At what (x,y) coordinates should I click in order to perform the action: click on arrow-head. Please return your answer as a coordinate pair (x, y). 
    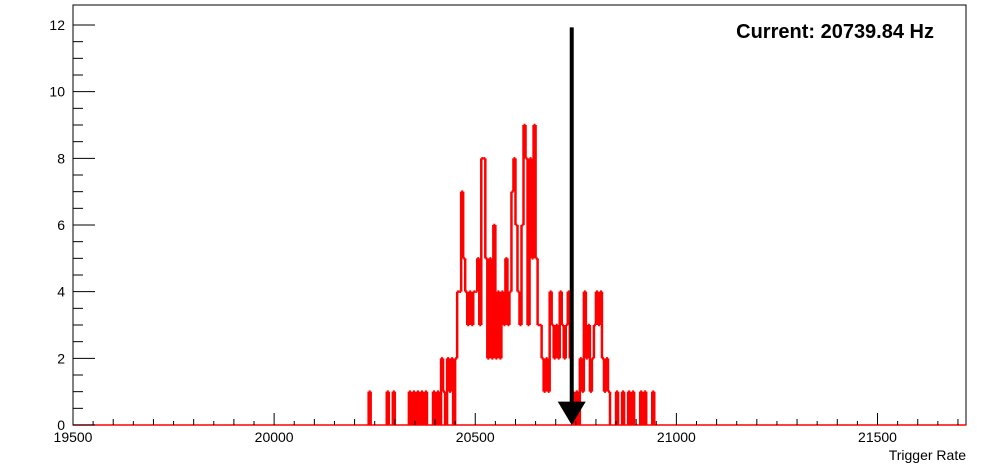
    Looking at the image, I should click on (571, 413).